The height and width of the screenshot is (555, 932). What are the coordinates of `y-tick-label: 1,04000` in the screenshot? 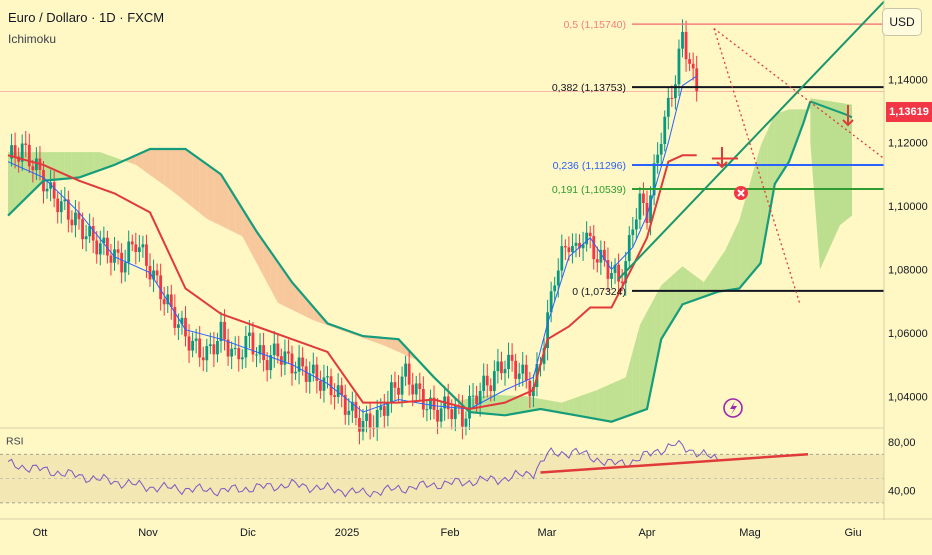 It's located at (908, 397).